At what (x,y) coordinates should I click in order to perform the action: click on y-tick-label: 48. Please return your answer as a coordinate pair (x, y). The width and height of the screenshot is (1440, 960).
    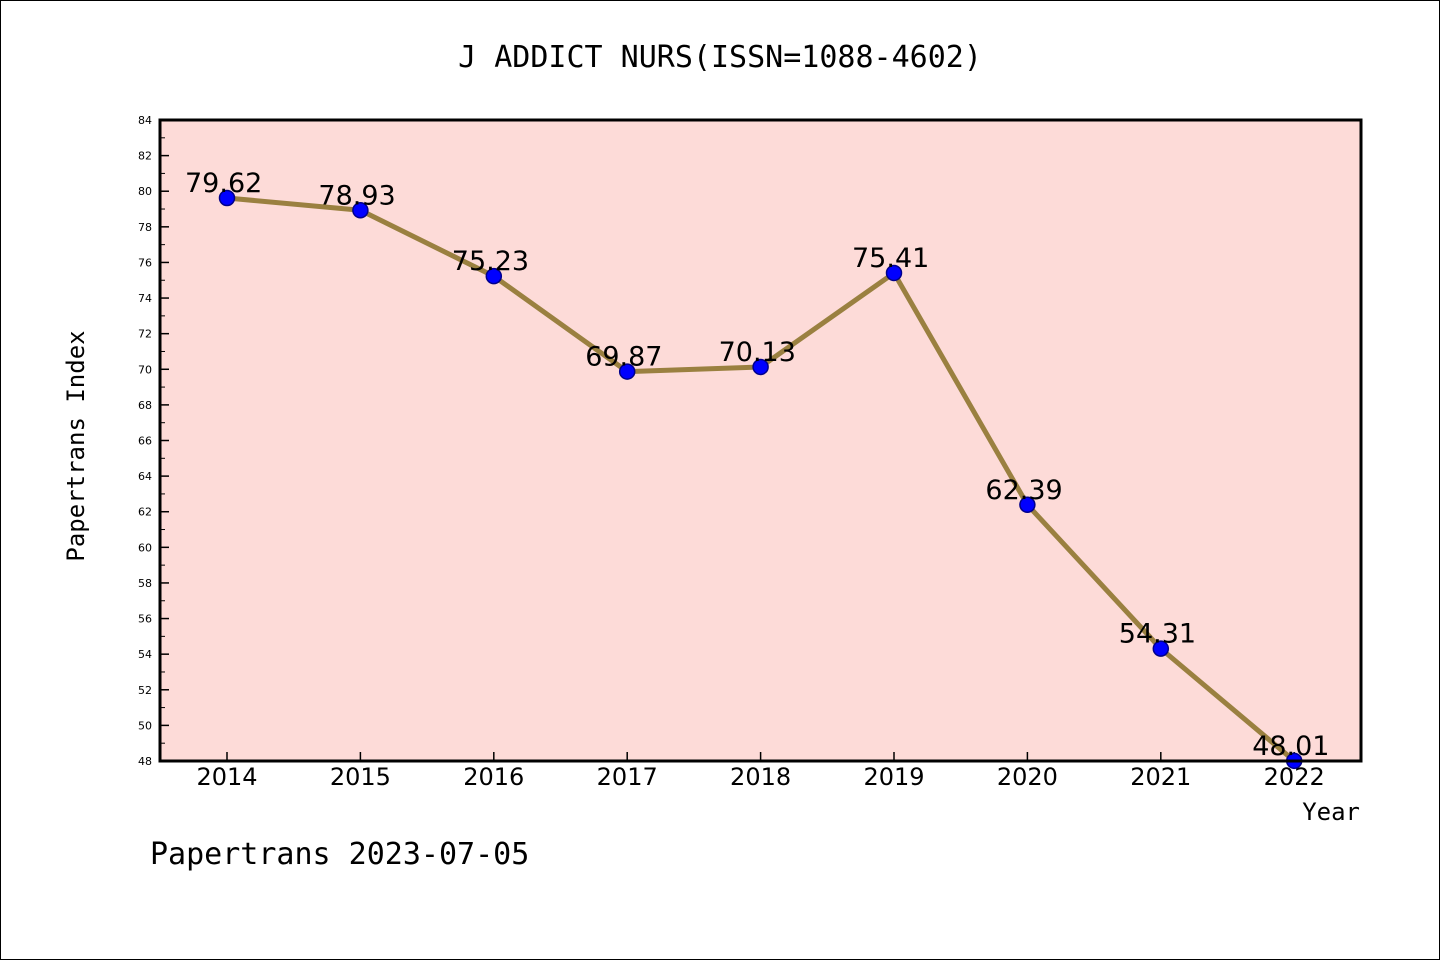
    Looking at the image, I should click on (145, 761).